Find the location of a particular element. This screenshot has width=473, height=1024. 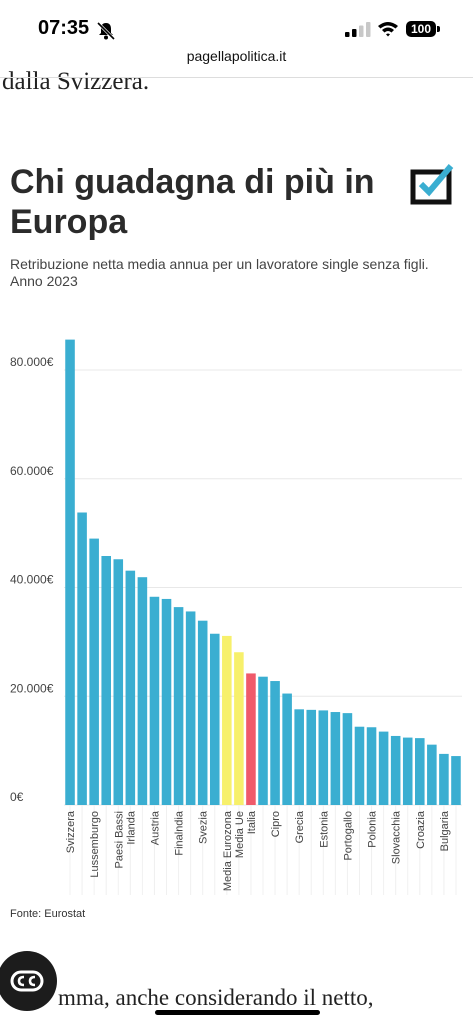

x-tick-label: Paesi Bassi is located at coordinates (119, 839).